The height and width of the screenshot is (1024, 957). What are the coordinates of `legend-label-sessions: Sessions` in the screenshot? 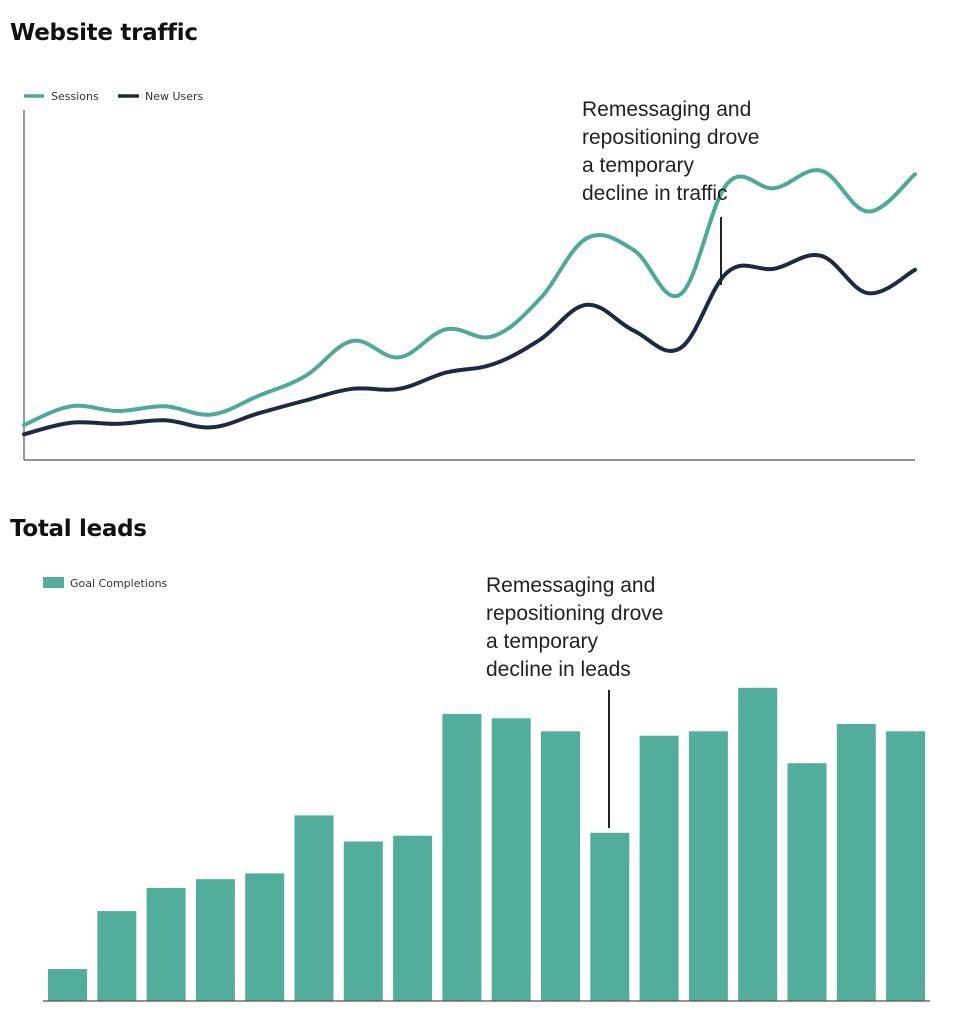 It's located at (75, 96).